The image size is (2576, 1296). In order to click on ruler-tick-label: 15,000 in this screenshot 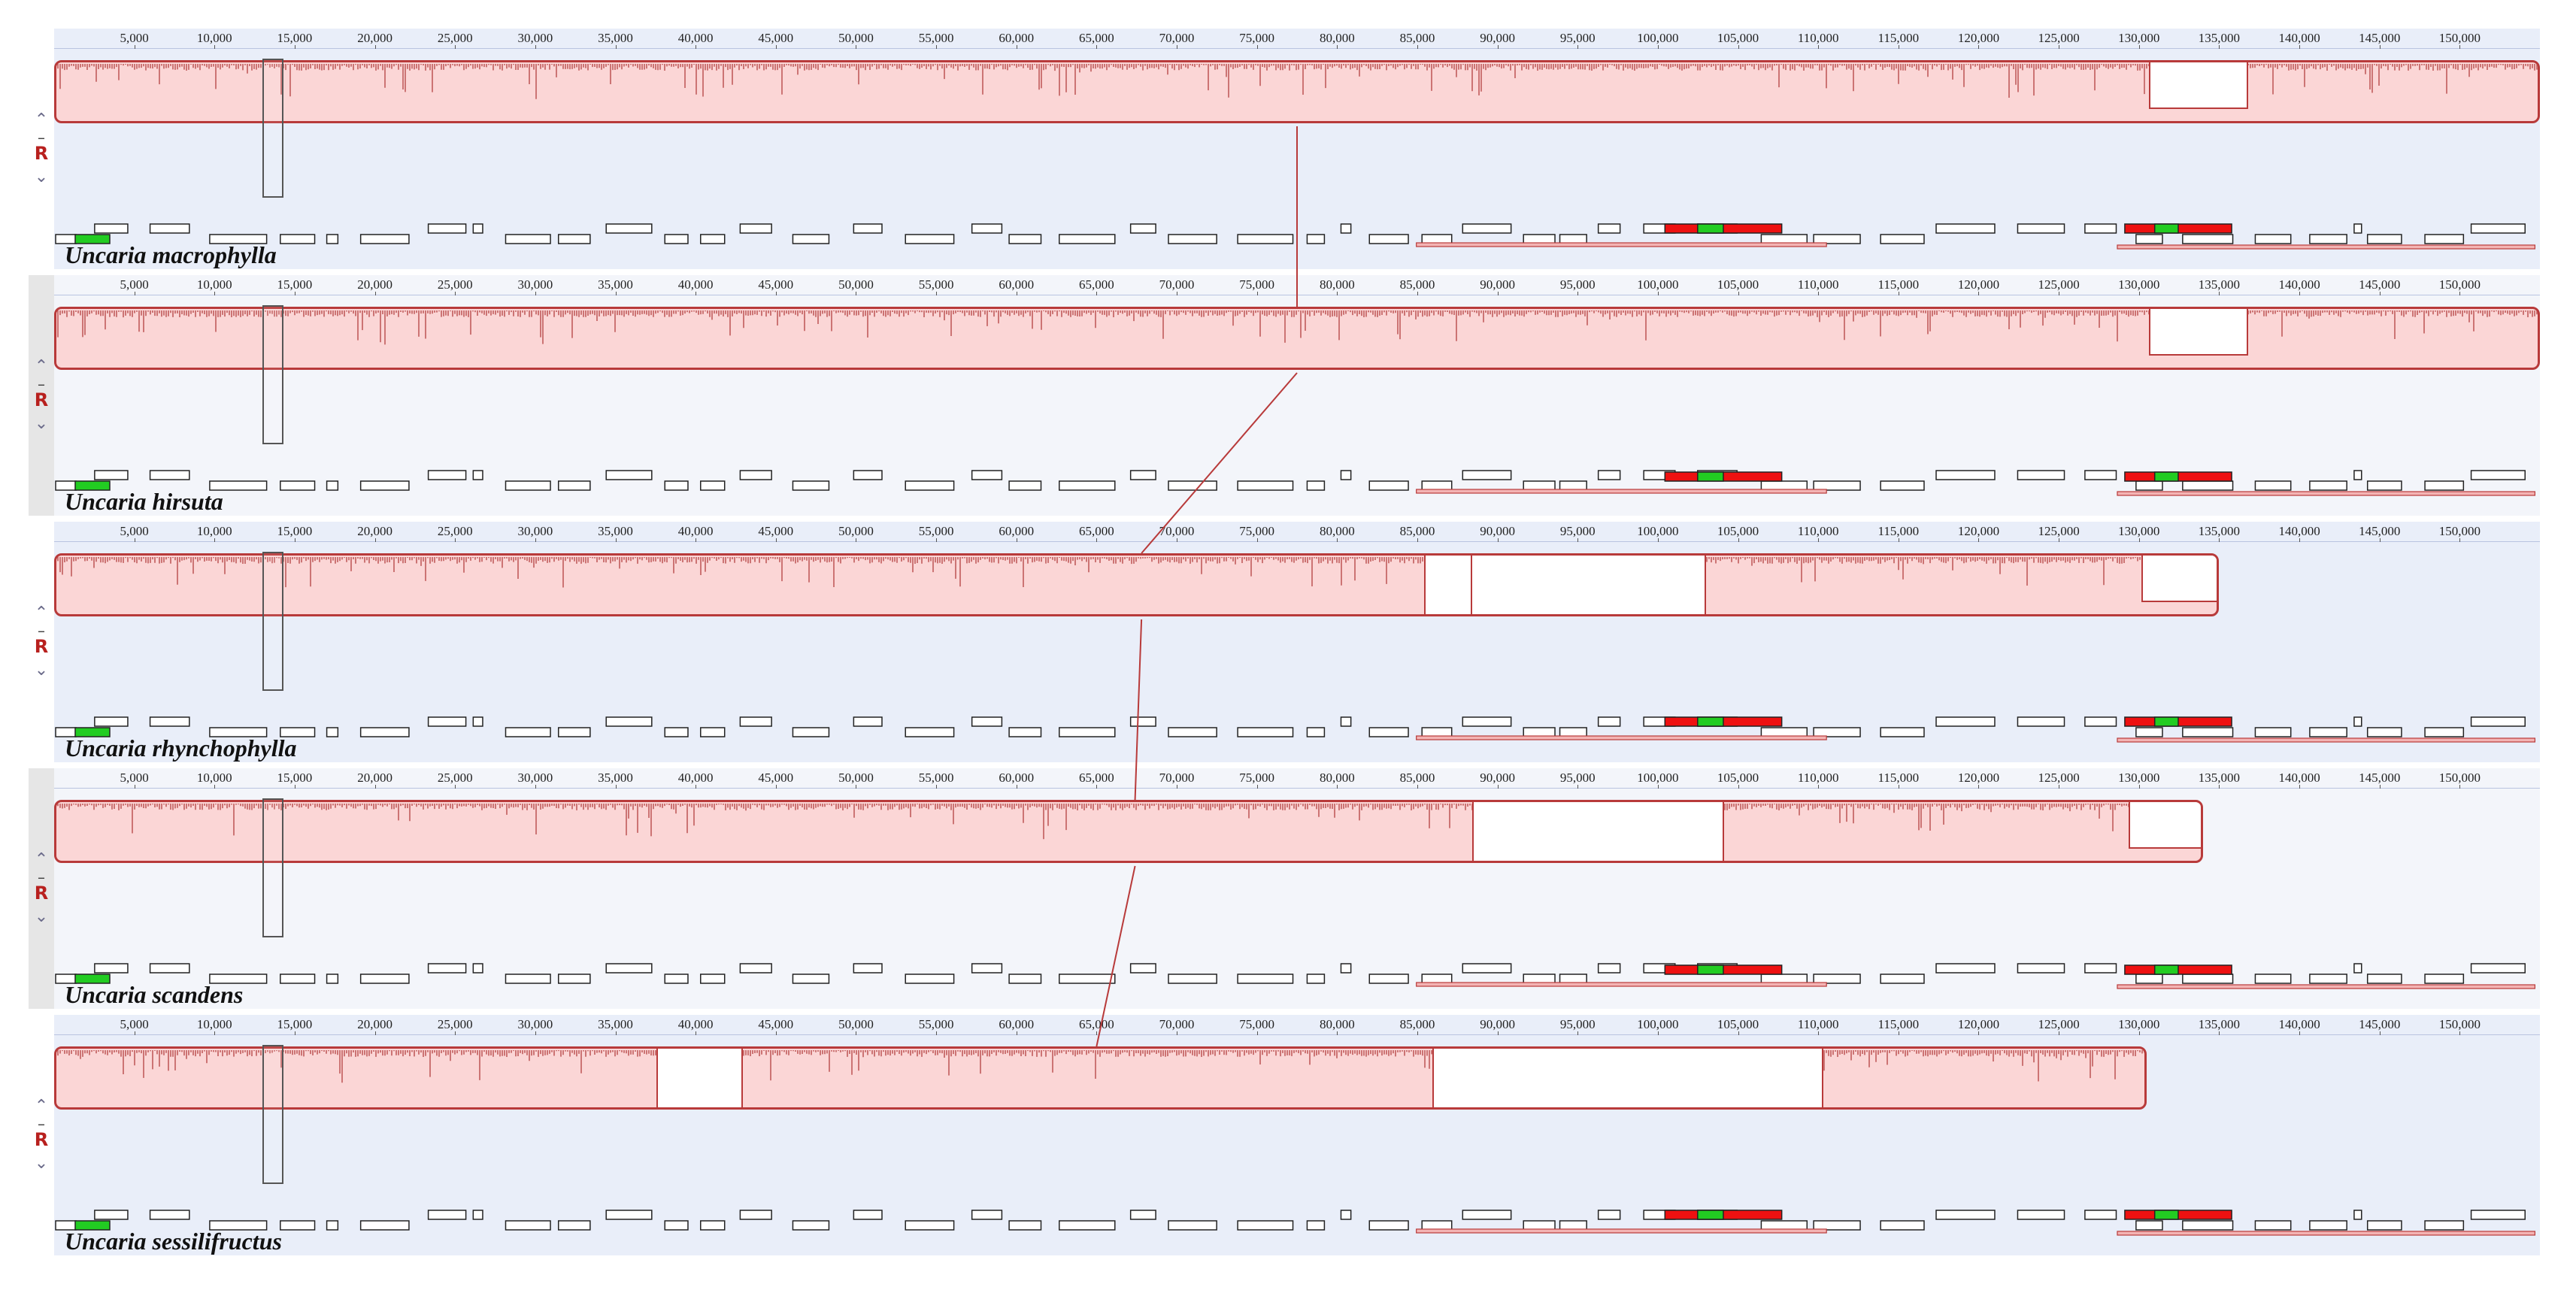, I will do `click(295, 284)`.